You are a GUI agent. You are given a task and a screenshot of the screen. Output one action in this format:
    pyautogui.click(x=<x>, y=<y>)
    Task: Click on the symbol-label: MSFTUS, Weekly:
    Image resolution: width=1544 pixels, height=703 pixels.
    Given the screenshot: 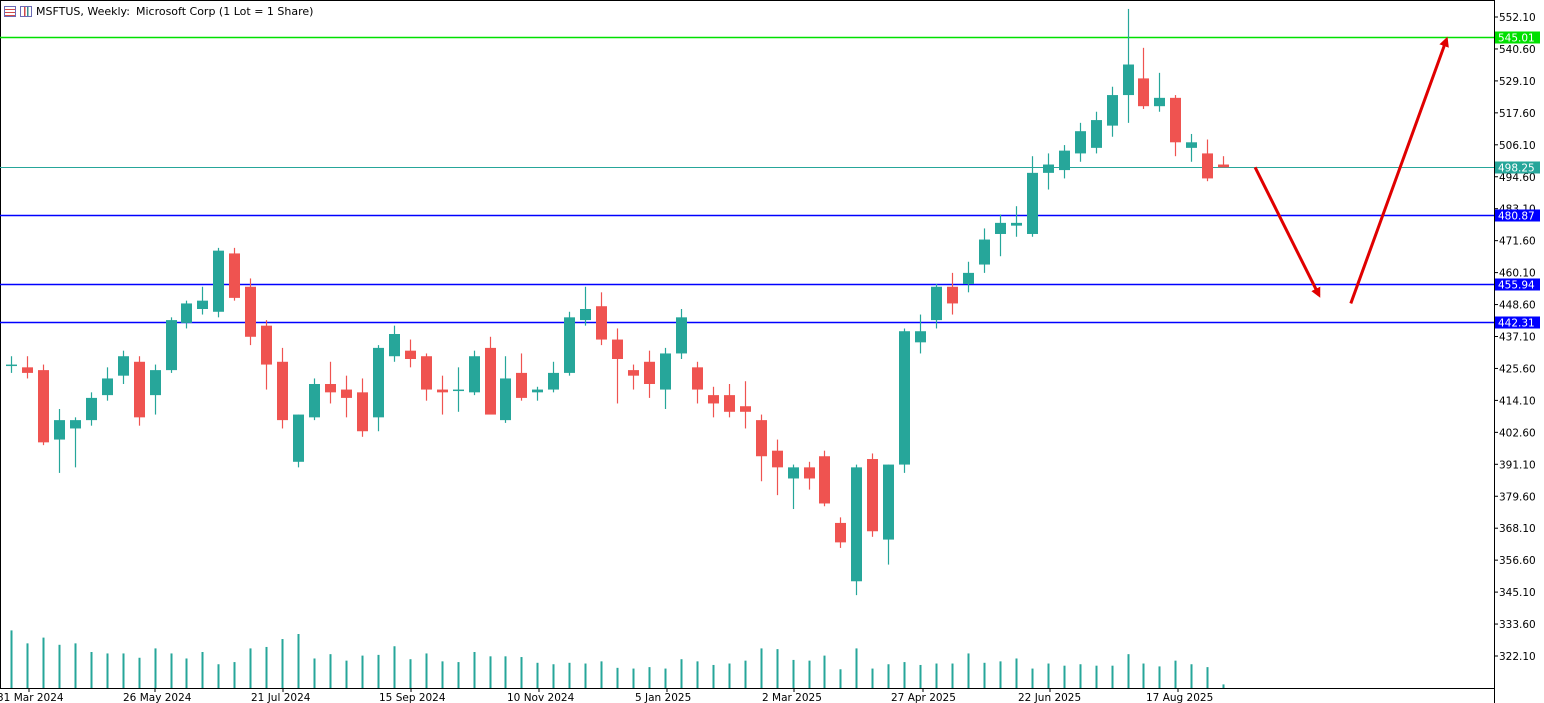 What is the action you would take?
    pyautogui.click(x=83, y=11)
    